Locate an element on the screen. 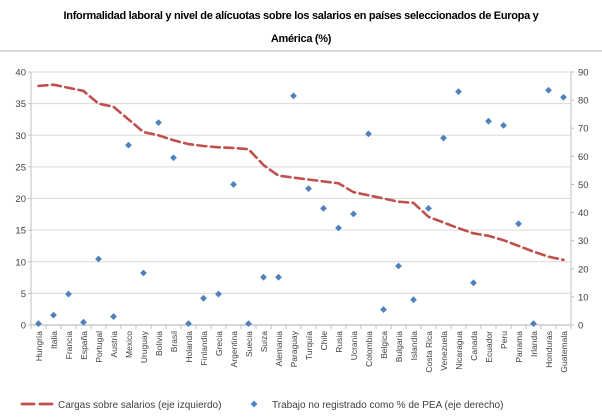 This screenshot has height=419, width=602. x-axis-category-label: Alemania is located at coordinates (279, 349).